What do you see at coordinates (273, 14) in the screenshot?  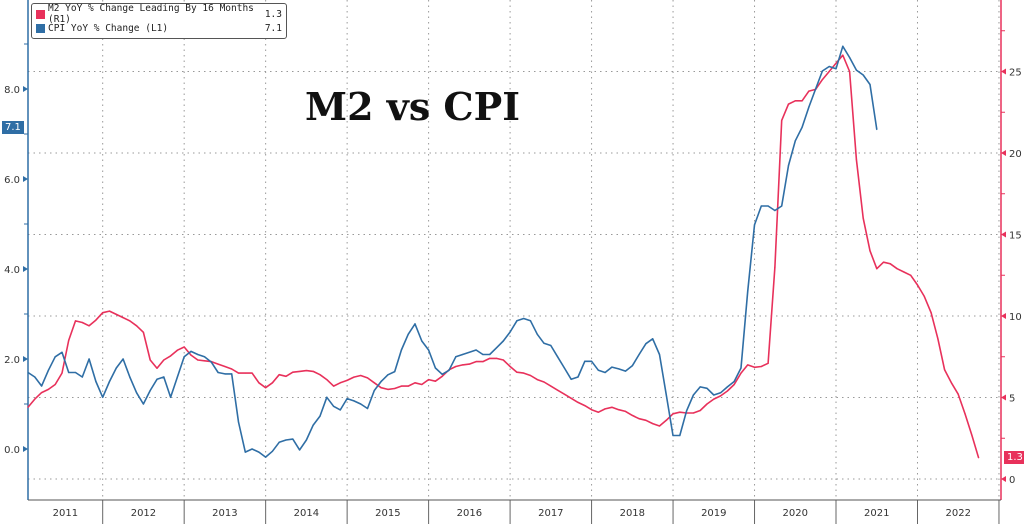 I see `legend-value-m2: 1.3` at bounding box center [273, 14].